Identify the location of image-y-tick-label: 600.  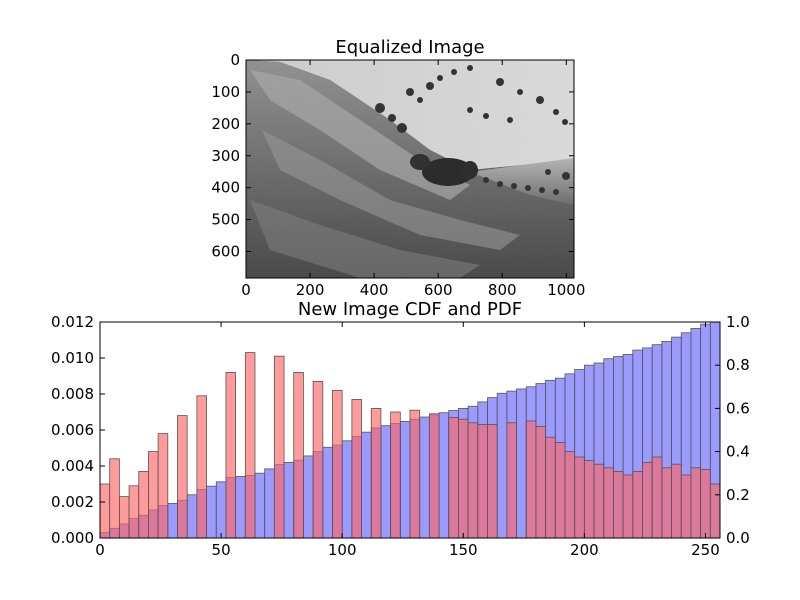
(225, 252).